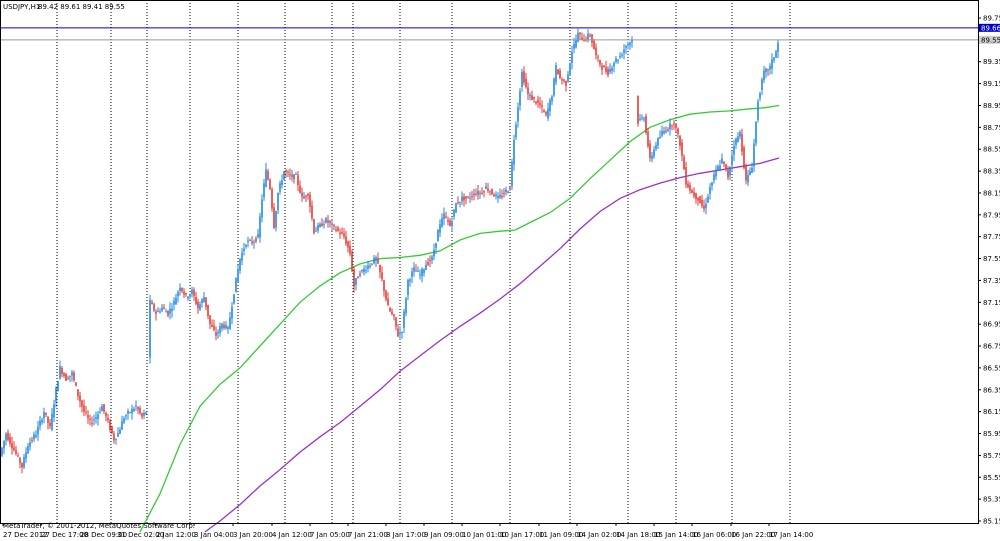 The image size is (1000, 541). I want to click on x-tick-label: 10 Jan 17:00, so click(522, 535).